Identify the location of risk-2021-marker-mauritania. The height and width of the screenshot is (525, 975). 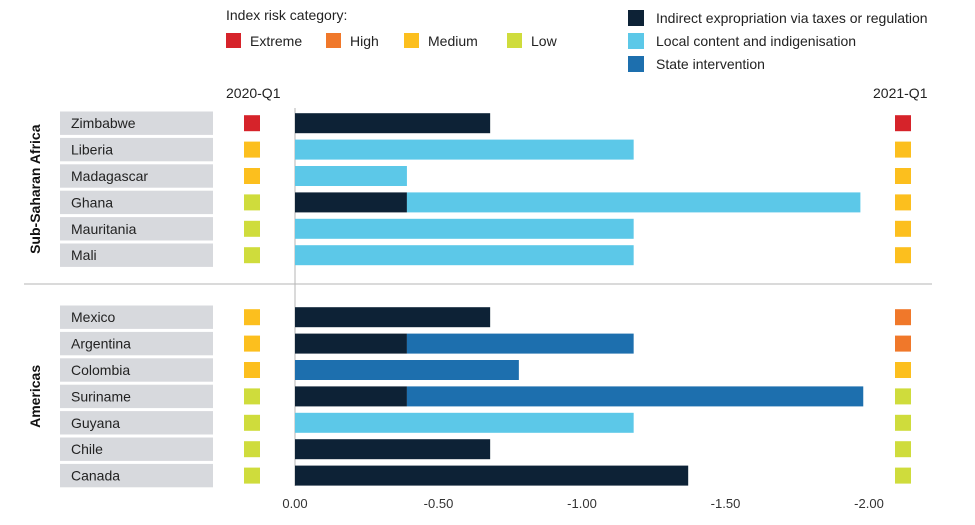
(903, 228).